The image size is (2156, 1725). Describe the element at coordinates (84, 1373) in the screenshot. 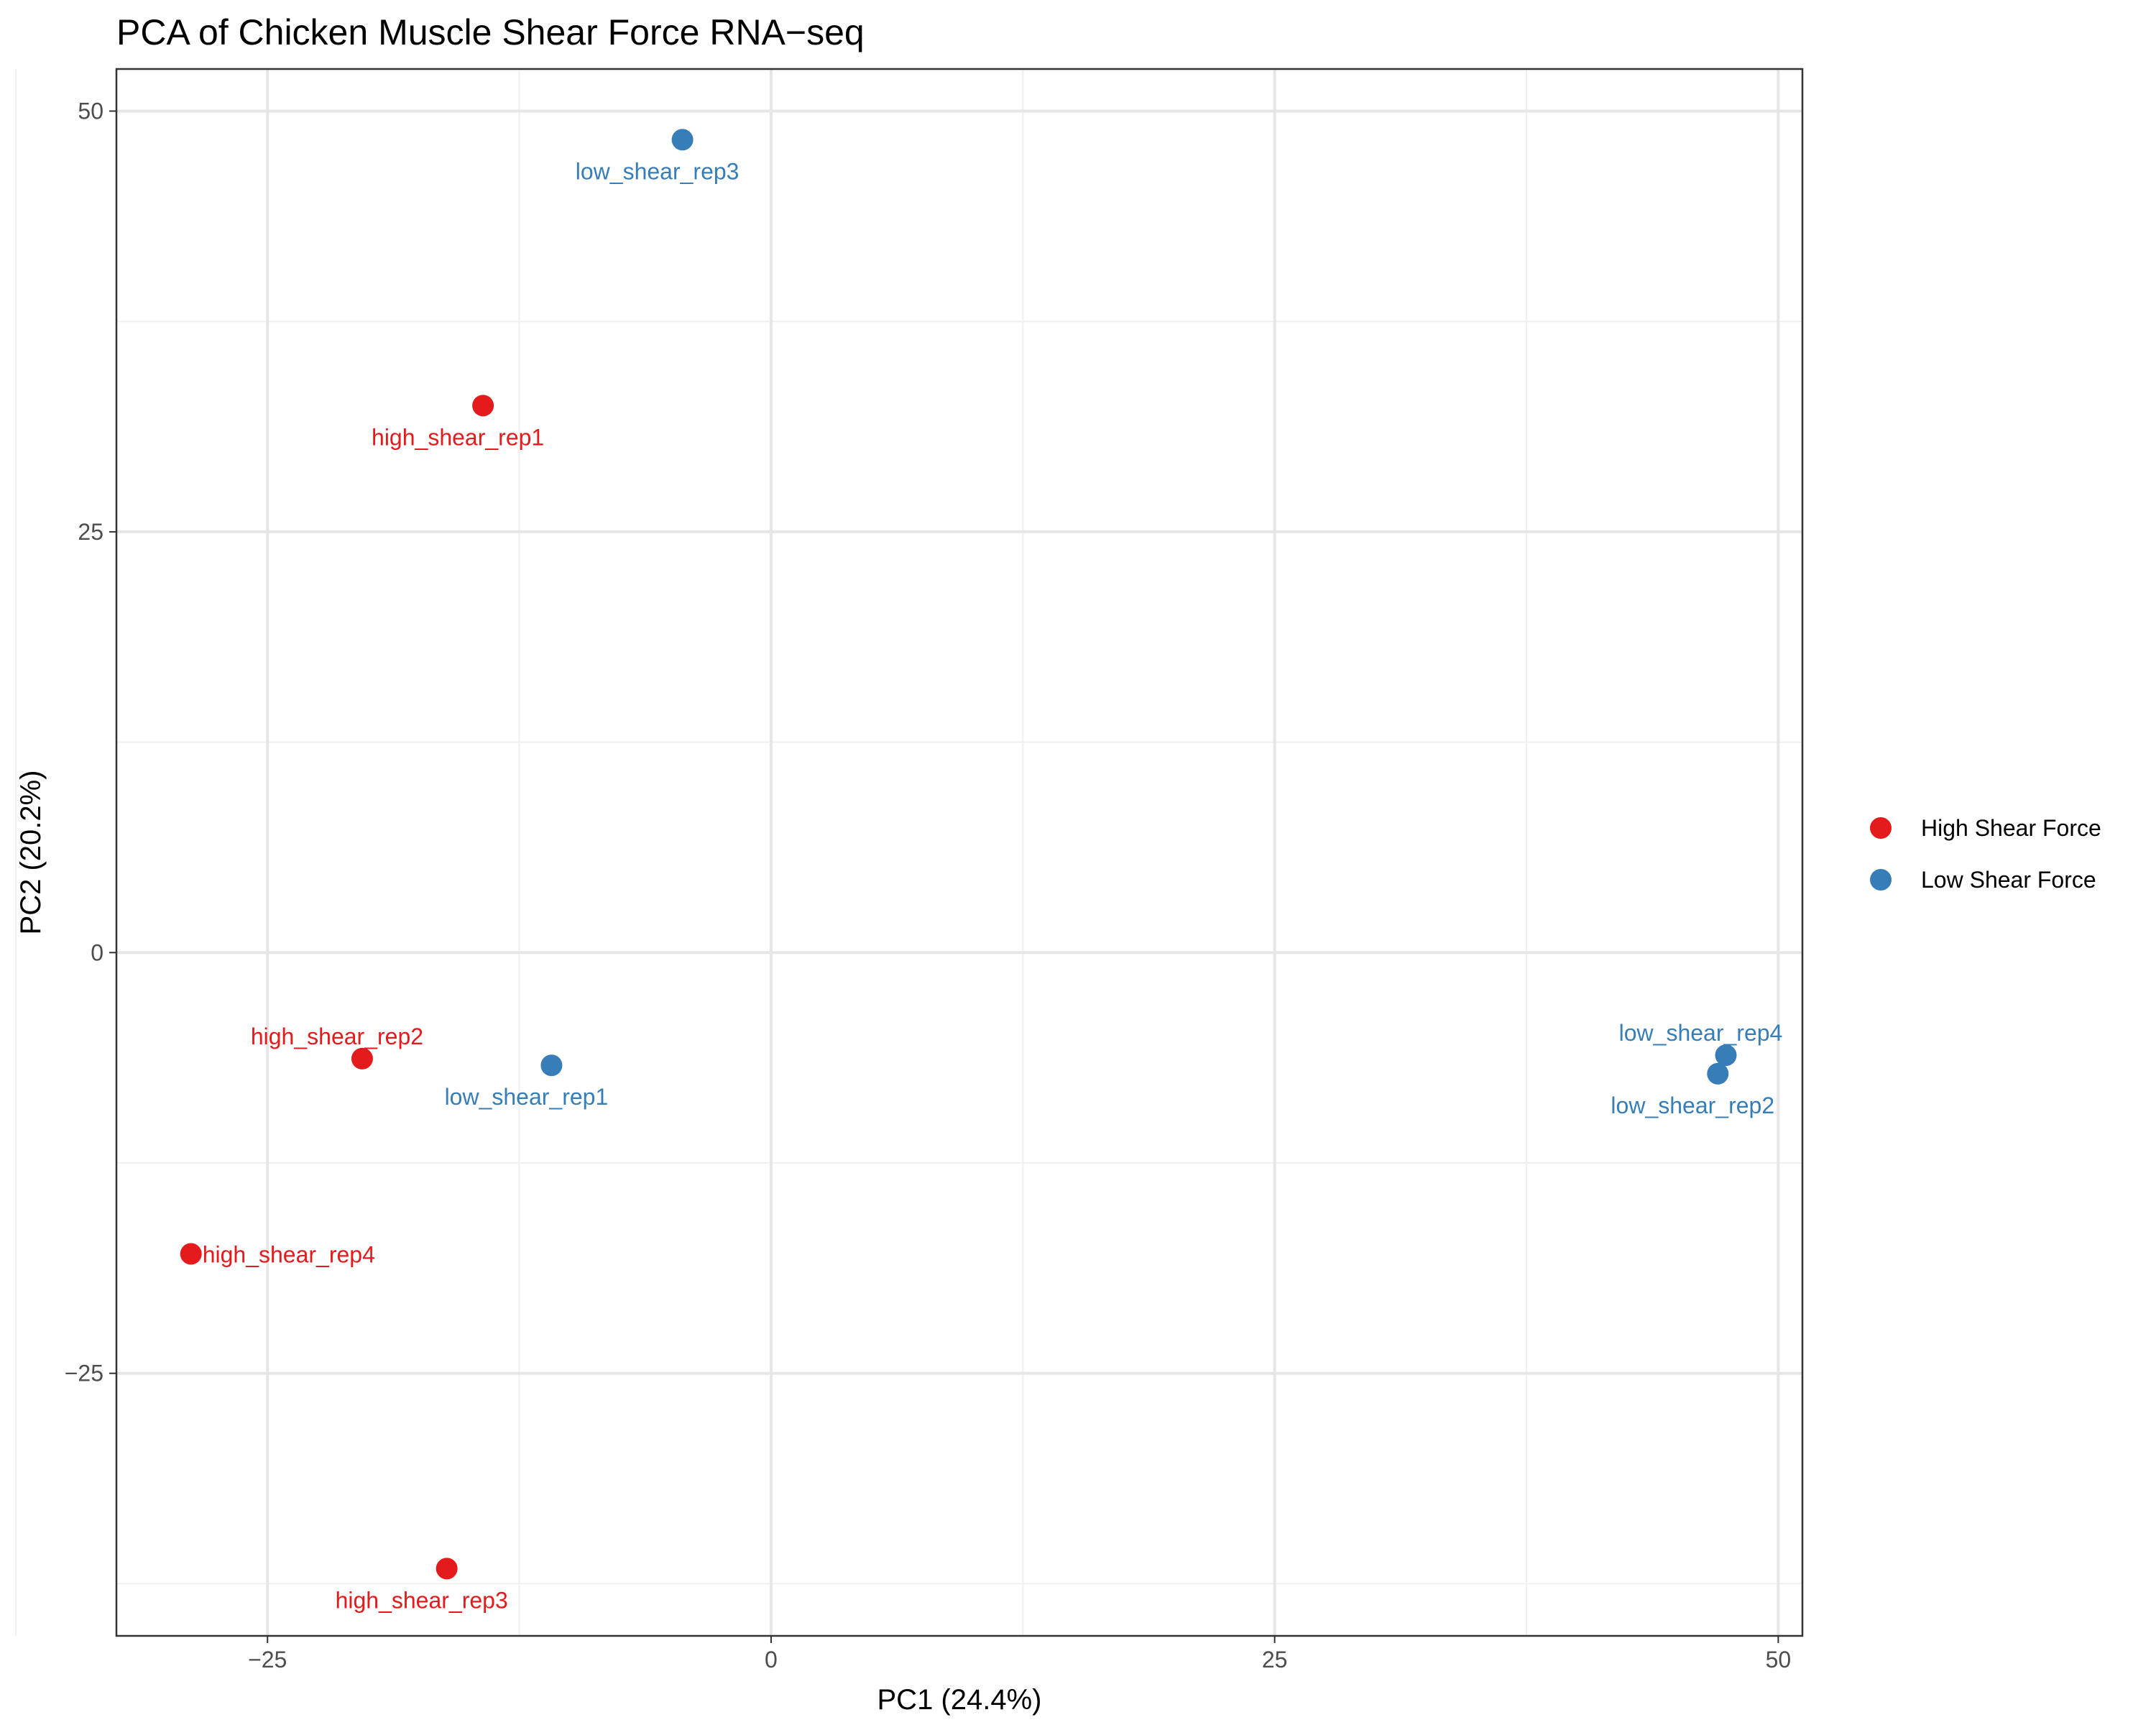

I see `y-tick-label: −25` at that location.